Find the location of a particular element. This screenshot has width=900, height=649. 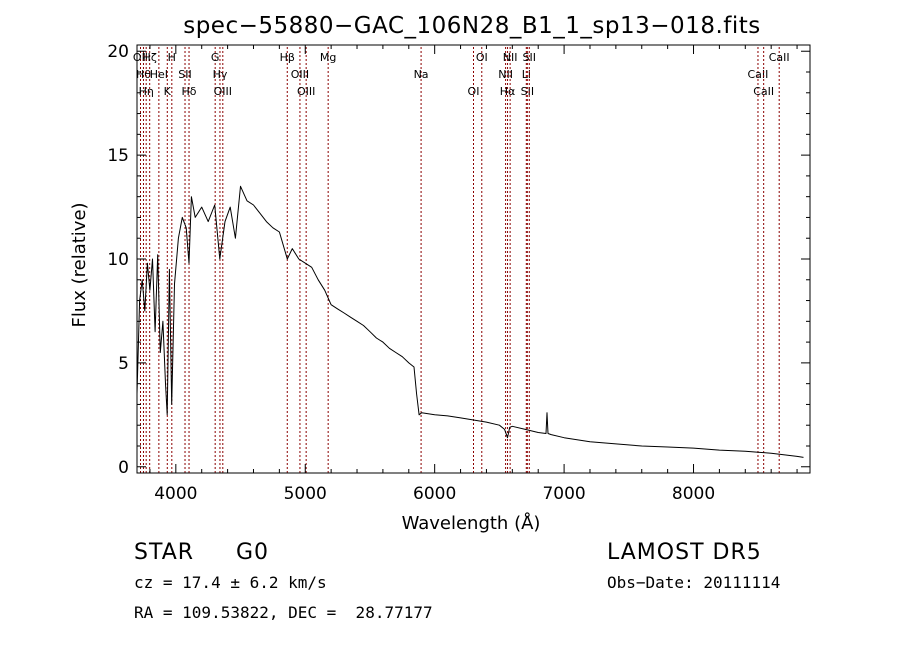

line-marker-label: Hζ is located at coordinates (150, 57).